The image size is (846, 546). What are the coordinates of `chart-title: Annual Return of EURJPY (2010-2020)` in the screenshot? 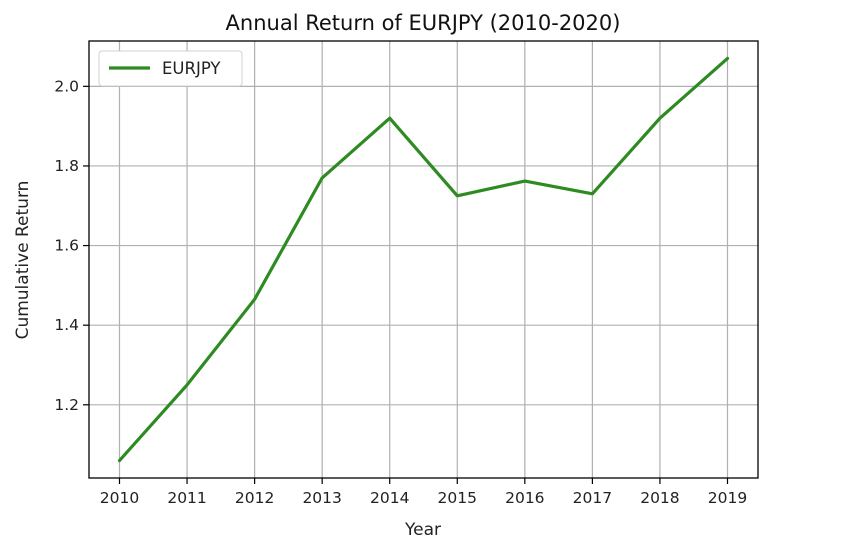 It's located at (423, 23).